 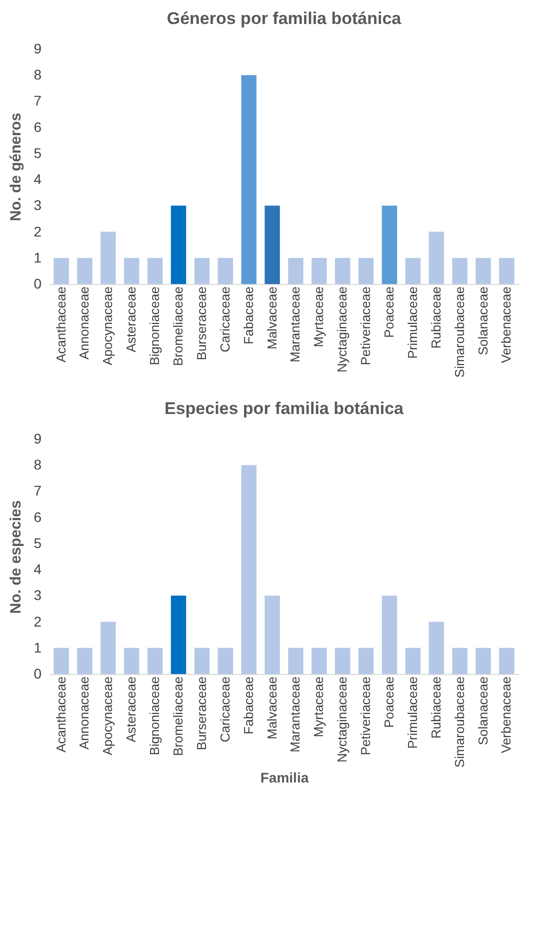 I want to click on x-tick-label: Nyctaginaceae, so click(x=342, y=329).